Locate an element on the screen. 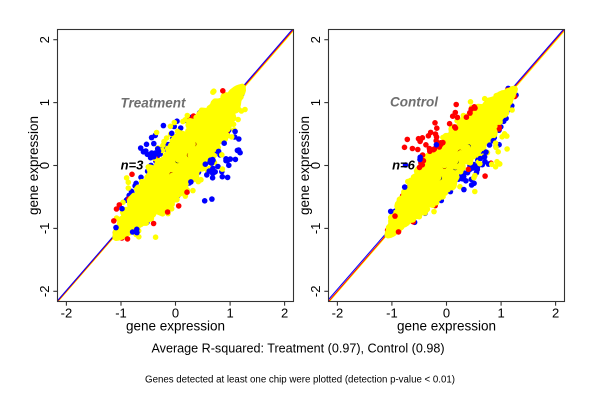  svg-text: n=6 is located at coordinates (404, 165).